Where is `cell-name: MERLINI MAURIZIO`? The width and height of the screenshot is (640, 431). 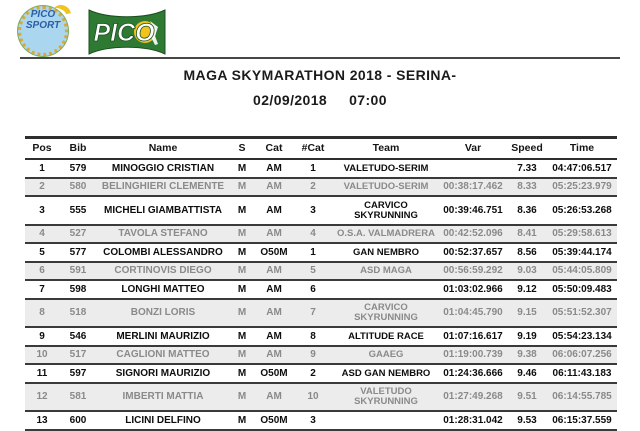 cell-name: MERLINI MAURIZIO is located at coordinates (163, 337).